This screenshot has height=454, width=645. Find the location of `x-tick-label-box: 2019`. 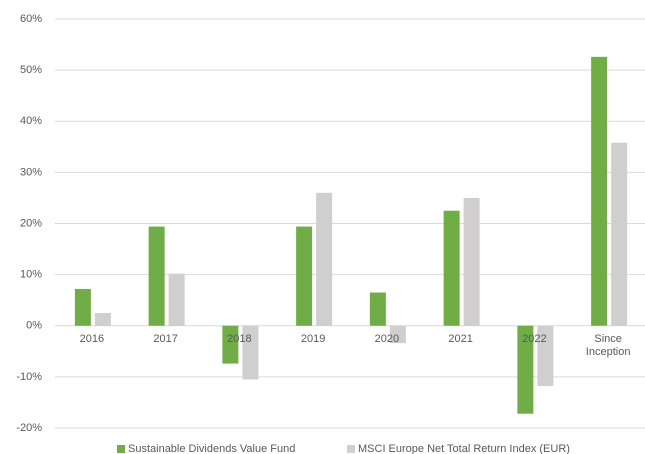

x-tick-label-box: 2019 is located at coordinates (313, 338).